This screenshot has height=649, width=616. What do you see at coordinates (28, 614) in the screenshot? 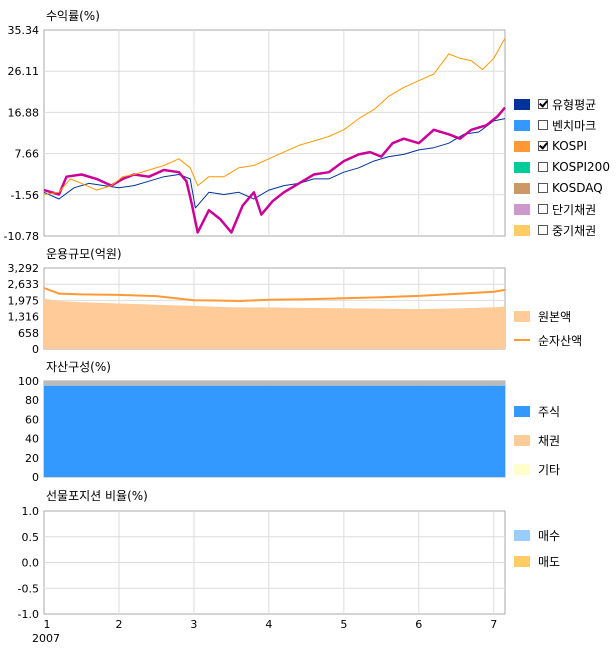
I see `y-tick-label: -1.0` at bounding box center [28, 614].